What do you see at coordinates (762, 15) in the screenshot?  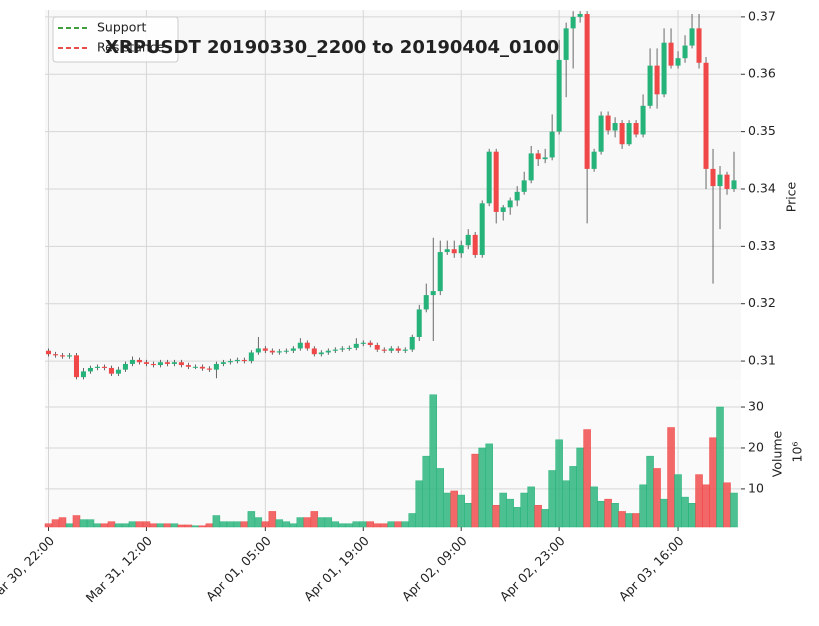 I see `y-tick-label: 0.37` at bounding box center [762, 15].